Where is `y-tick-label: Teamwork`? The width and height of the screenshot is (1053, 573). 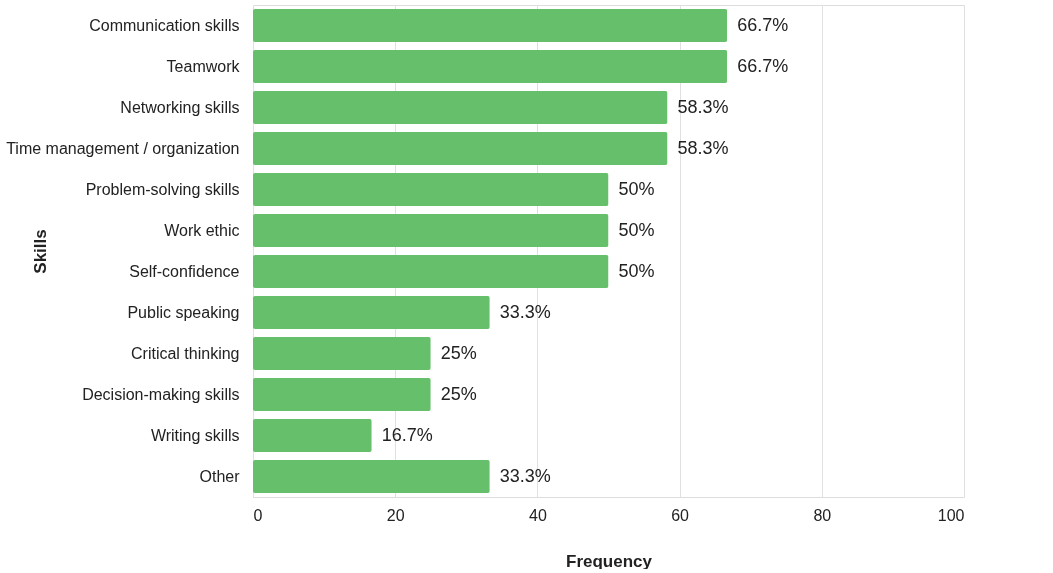 y-tick-label: Teamwork is located at coordinates (203, 66).